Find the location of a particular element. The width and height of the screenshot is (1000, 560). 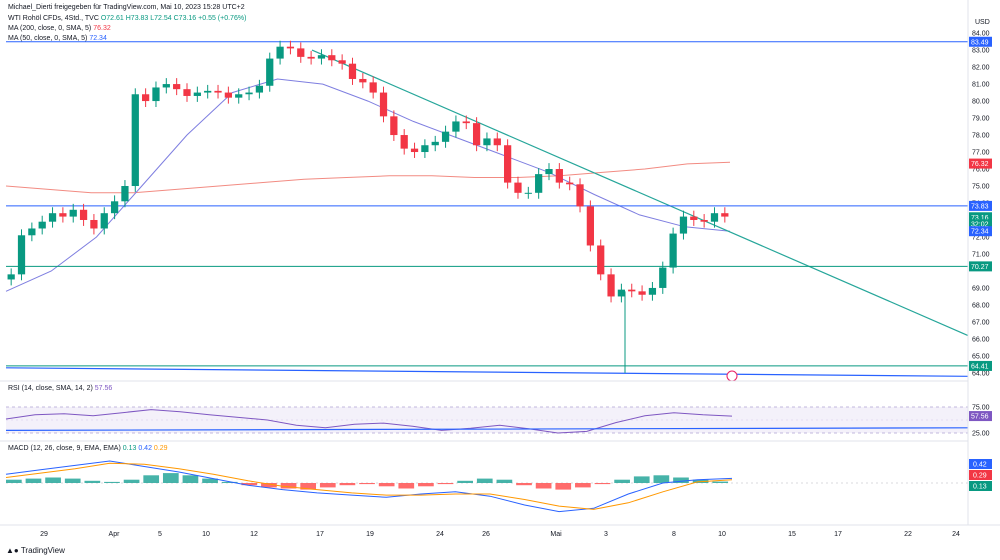

rsi-label: RSI (14, close, SMA, 14, 2) is located at coordinates (50, 388).